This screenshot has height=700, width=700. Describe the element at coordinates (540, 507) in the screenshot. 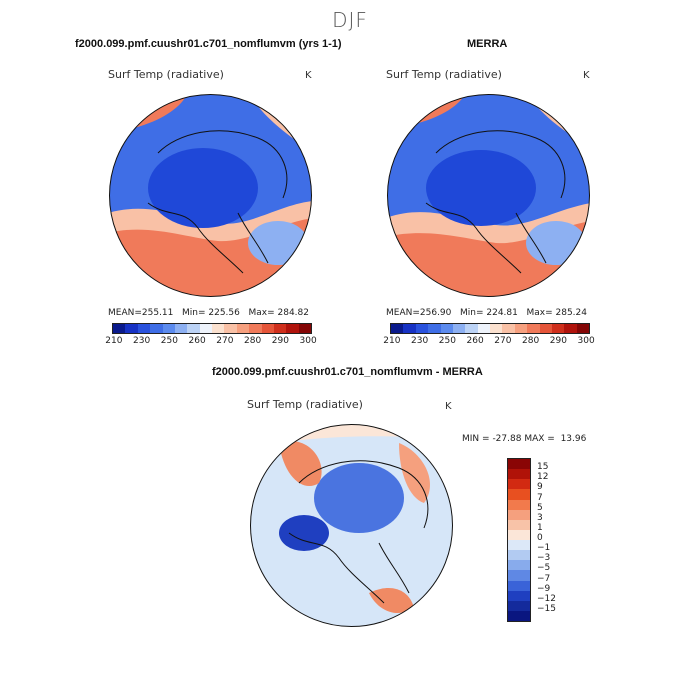

I see `diff-colorbar-label: 5` at that location.